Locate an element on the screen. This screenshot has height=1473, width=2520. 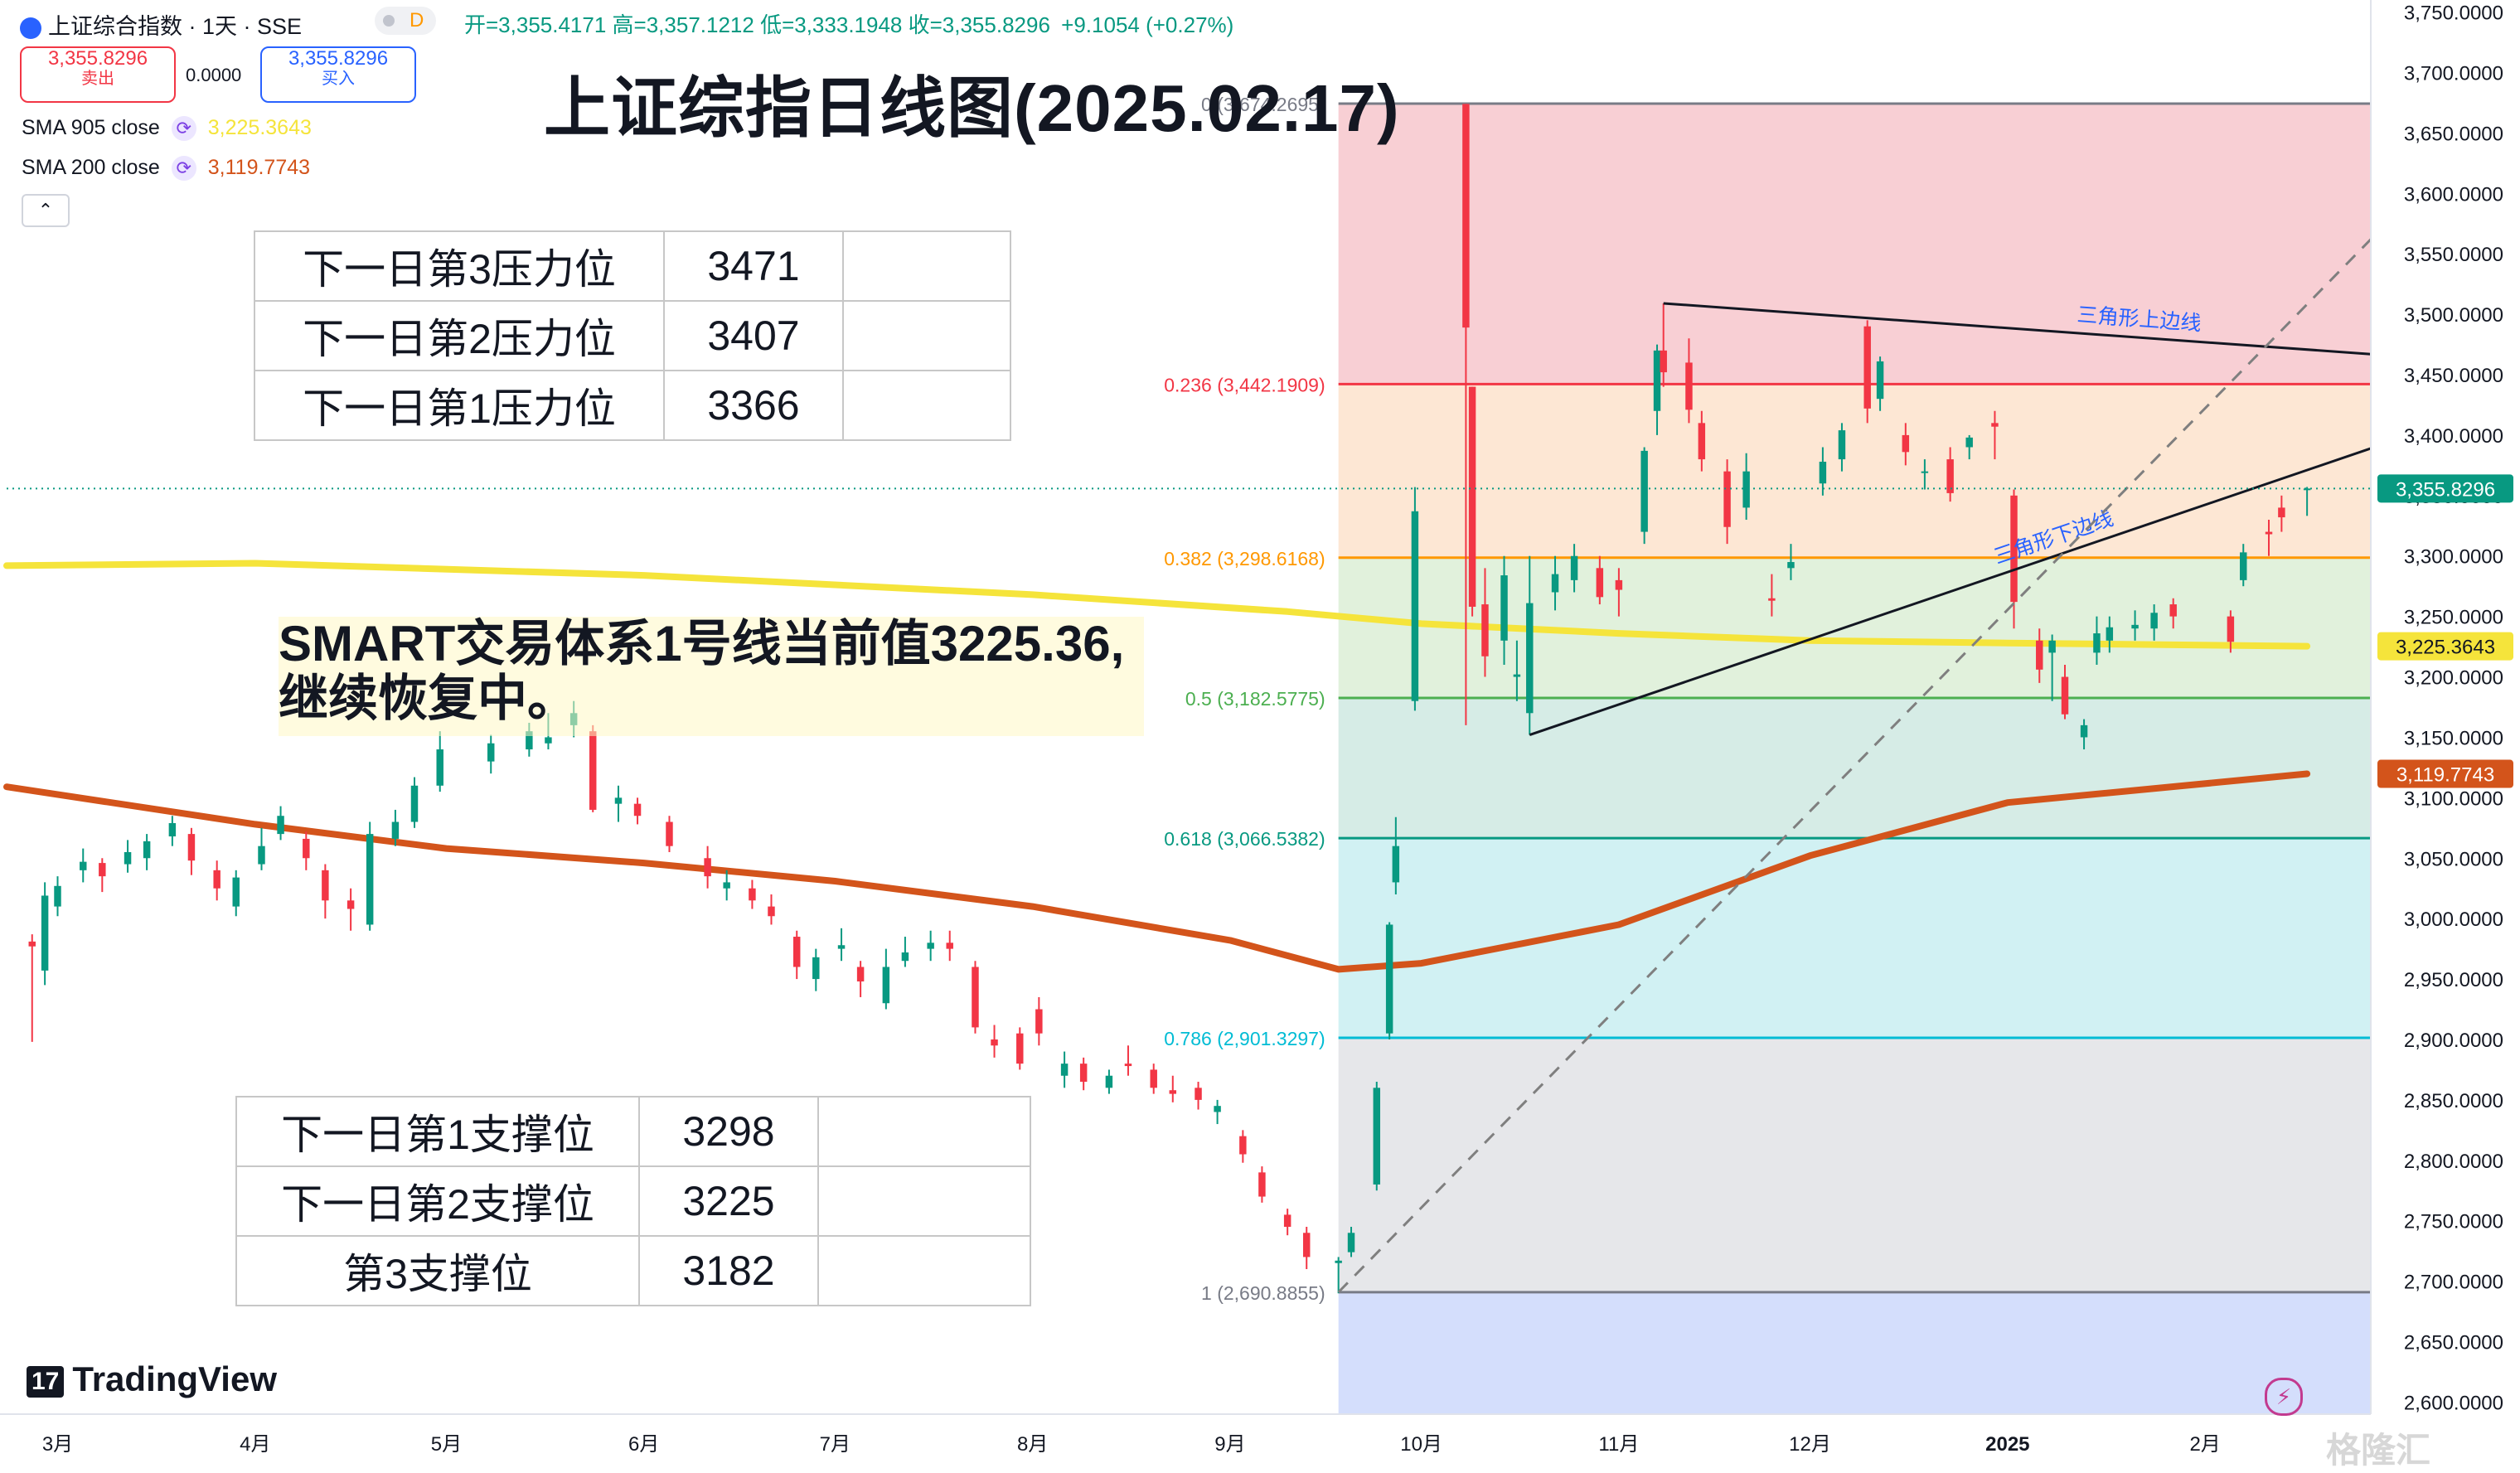
symbol-title: 上证综合指数 · 1天 · SSE is located at coordinates (161, 25).